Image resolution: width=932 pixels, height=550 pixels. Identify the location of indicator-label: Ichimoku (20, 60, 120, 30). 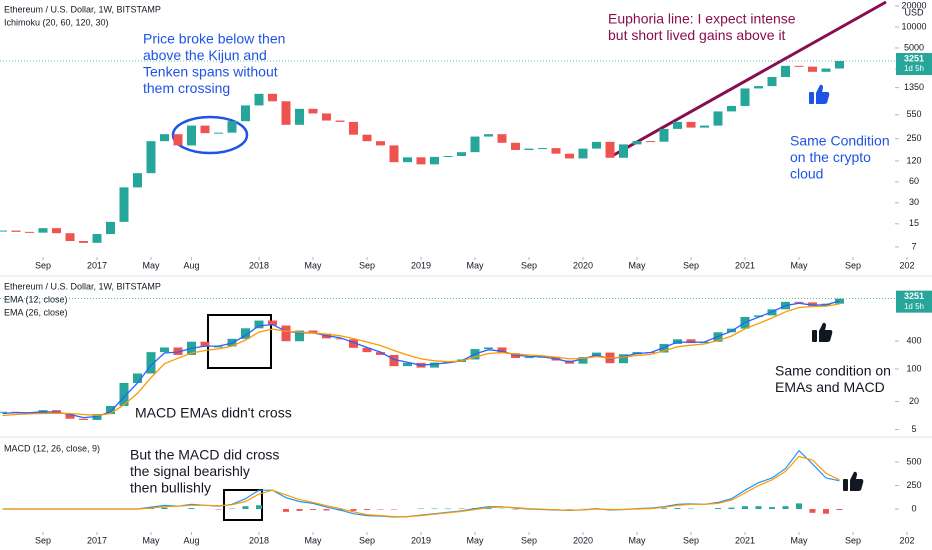
(56, 22).